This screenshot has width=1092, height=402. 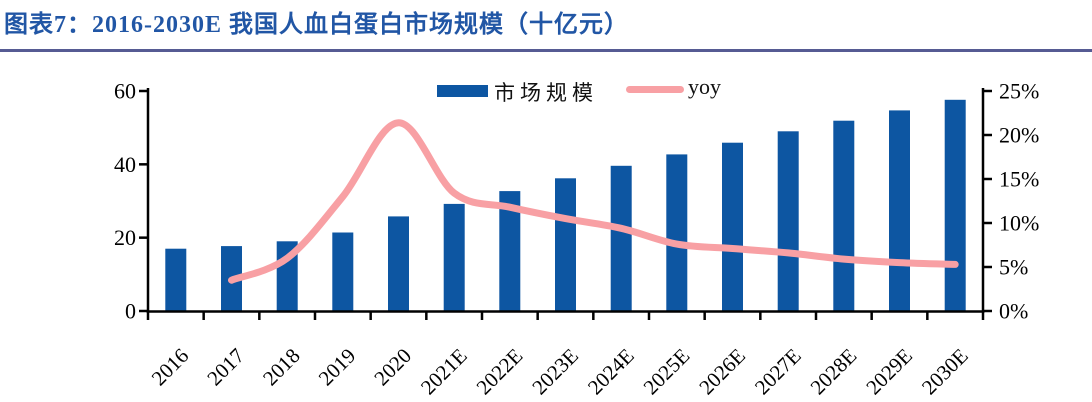 I want to click on bar-2030E, so click(x=955, y=205).